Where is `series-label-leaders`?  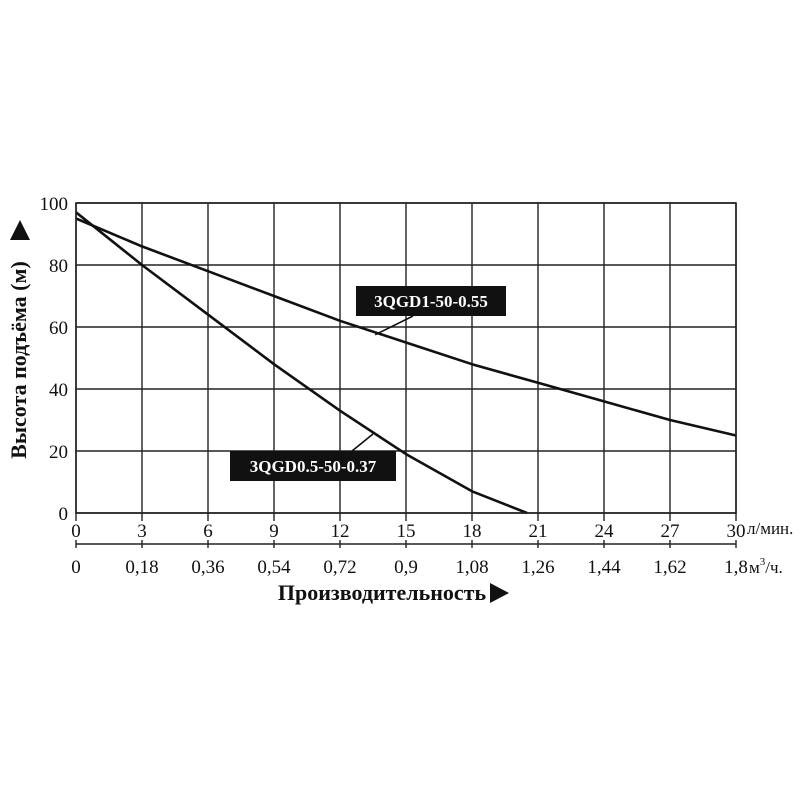 series-label-leaders is located at coordinates (382, 383).